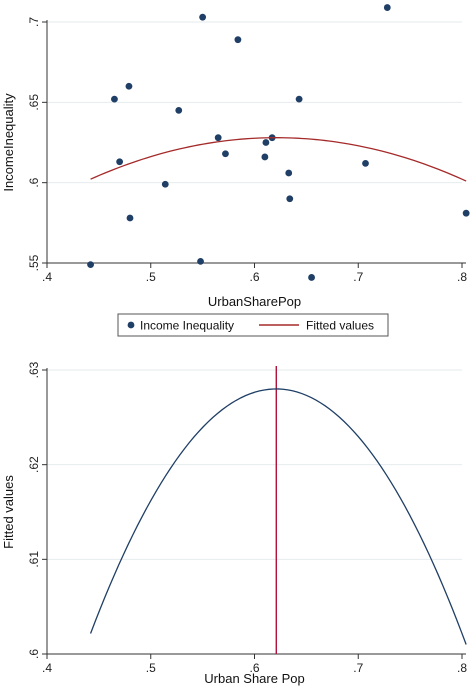 The image size is (474, 688). I want to click on legend-box, so click(253, 325).